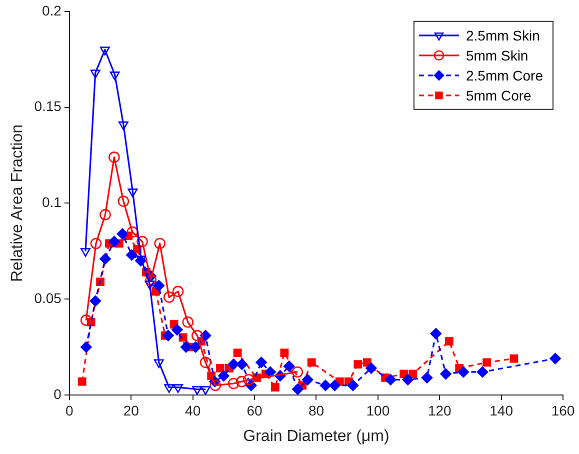  What do you see at coordinates (505, 75) in the screenshot?
I see `legend-label: 2.5mm Core` at bounding box center [505, 75].